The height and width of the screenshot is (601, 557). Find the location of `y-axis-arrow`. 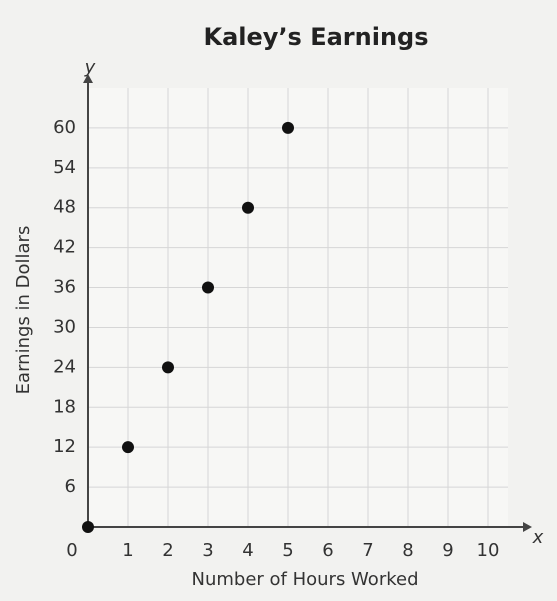

y-axis-arrow is located at coordinates (88, 78).